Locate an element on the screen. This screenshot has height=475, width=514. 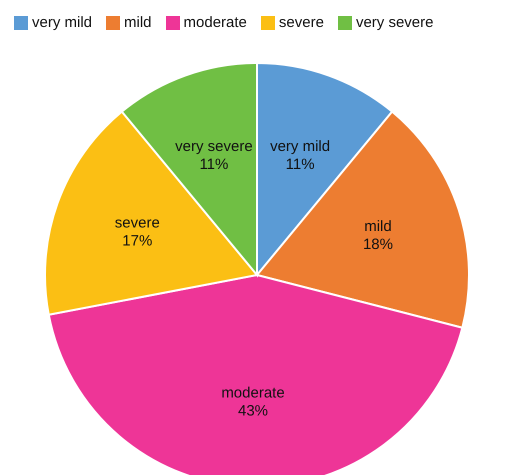
data-label: 43% is located at coordinates (253, 411).